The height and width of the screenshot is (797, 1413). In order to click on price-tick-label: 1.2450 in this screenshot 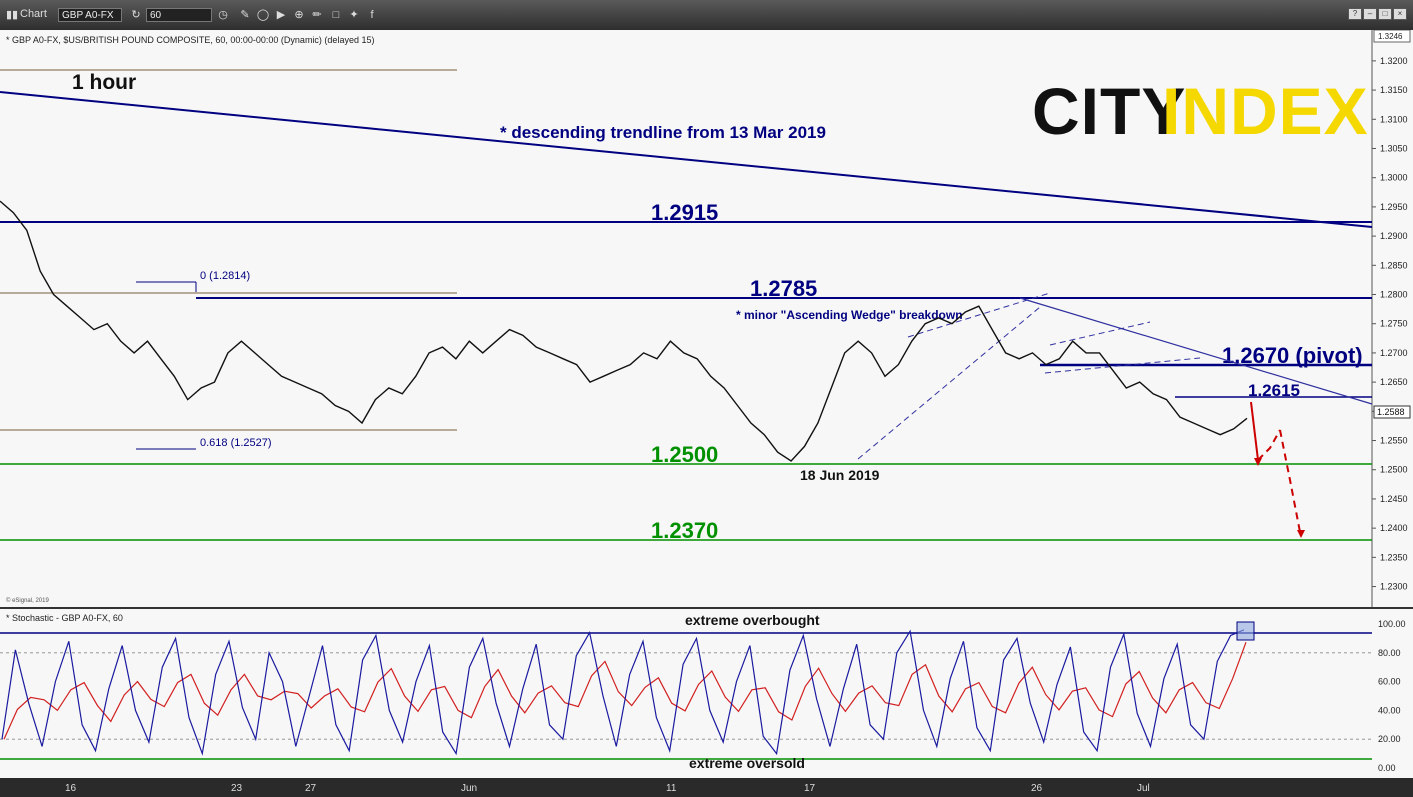, I will do `click(1394, 499)`.